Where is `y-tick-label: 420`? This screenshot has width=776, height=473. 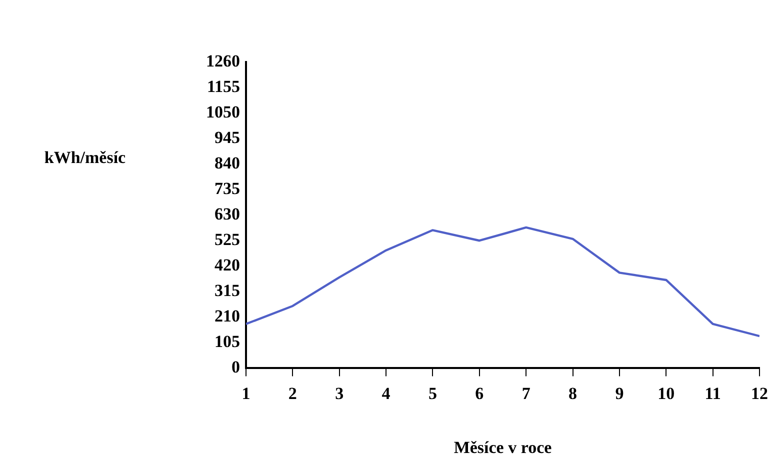 y-tick-label: 420 is located at coordinates (227, 265).